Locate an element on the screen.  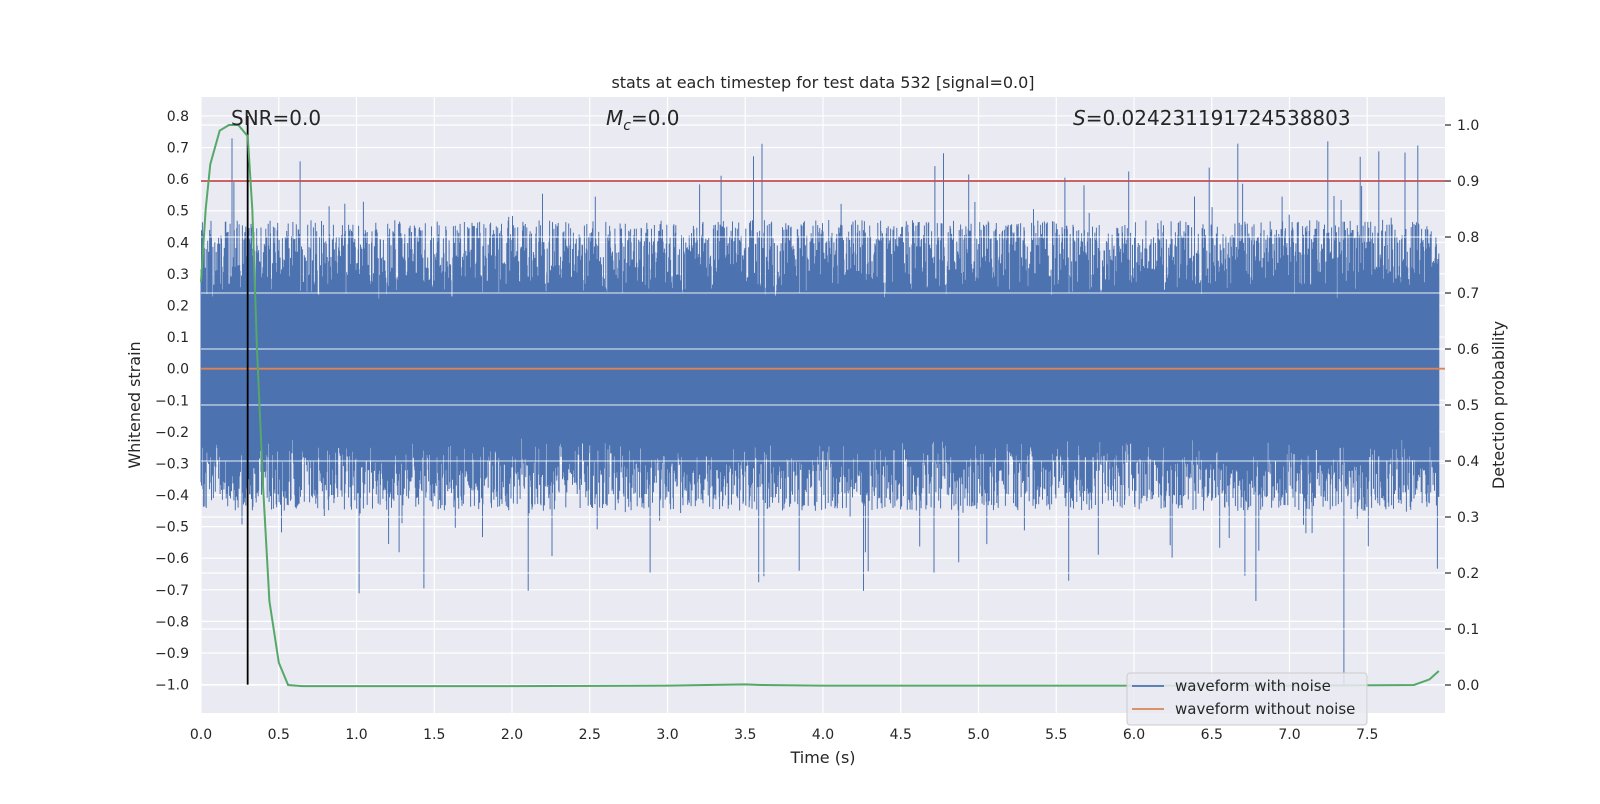
chirp-mass-symbol: M is located at coordinates (614, 118).